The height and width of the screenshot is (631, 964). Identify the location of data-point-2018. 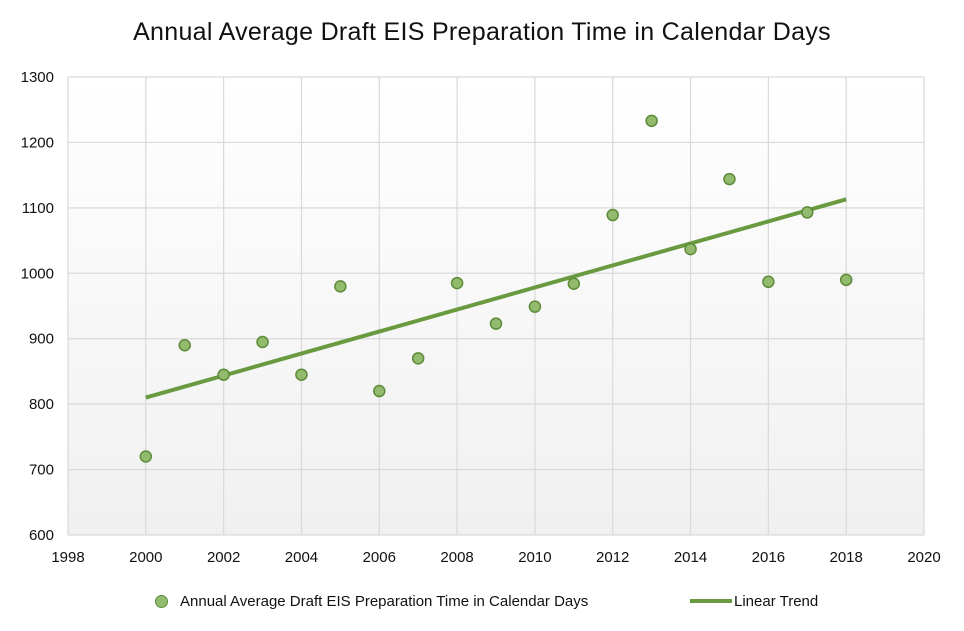
(846, 280).